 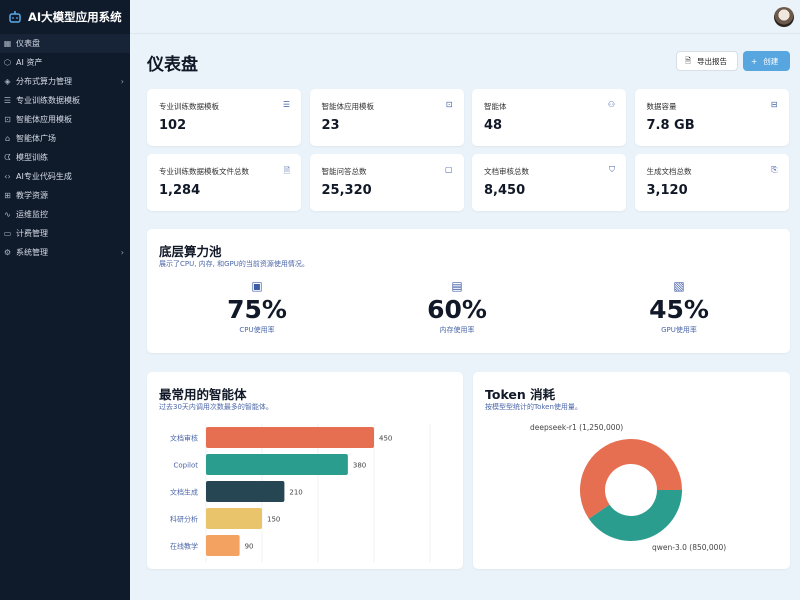 I want to click on resource-metric: ▧ 45% GPU使用率, so click(x=679, y=307).